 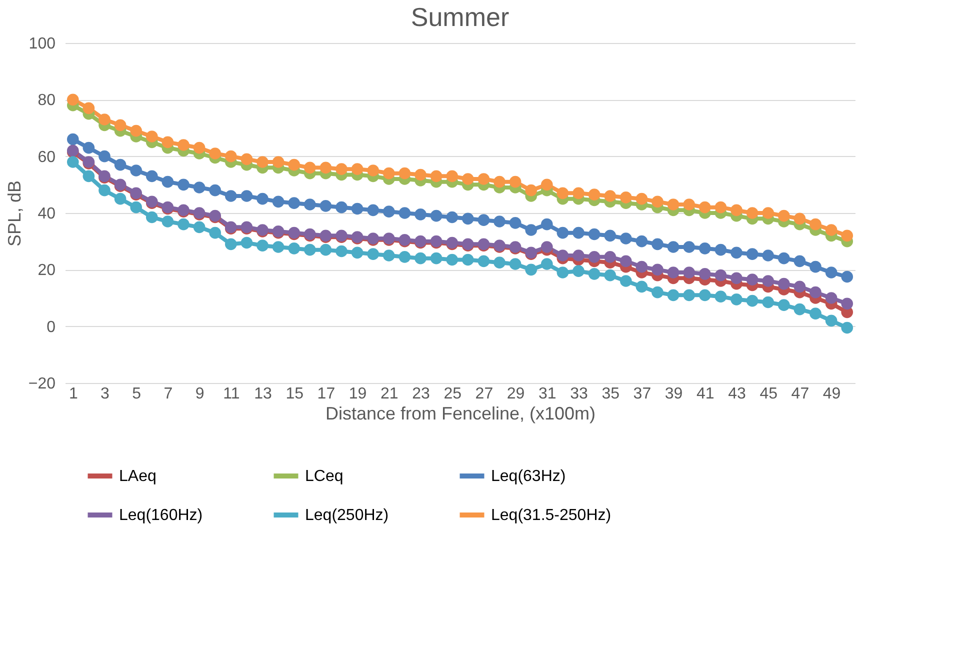 I want to click on x-tick-label: 25, so click(x=453, y=394).